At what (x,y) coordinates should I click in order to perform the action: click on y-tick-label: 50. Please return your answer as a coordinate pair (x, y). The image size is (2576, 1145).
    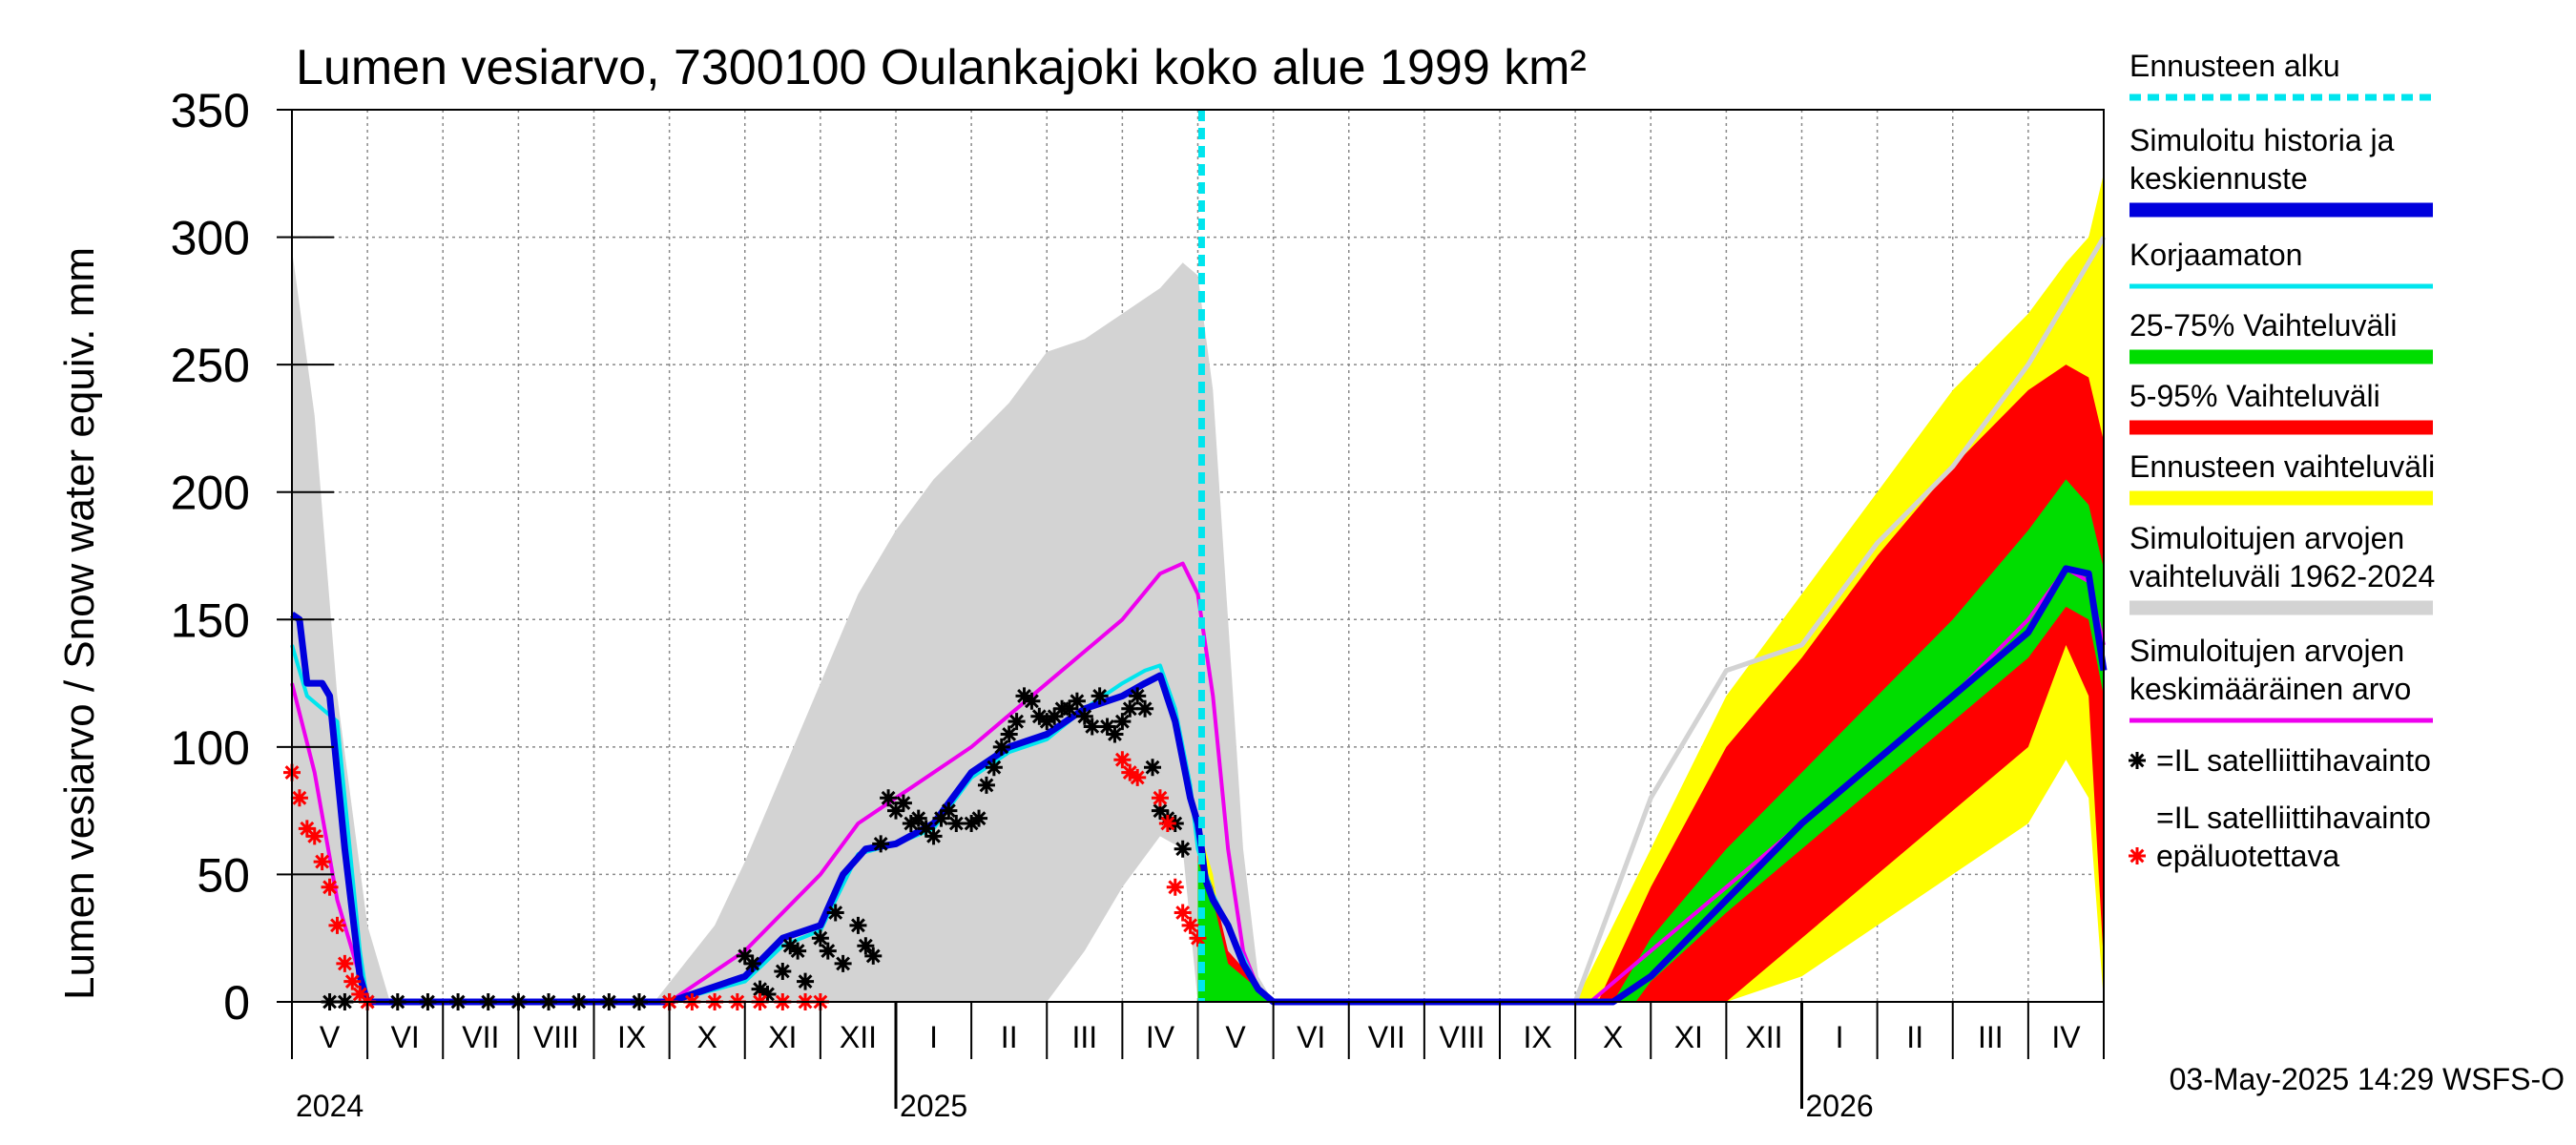
    Looking at the image, I should click on (223, 875).